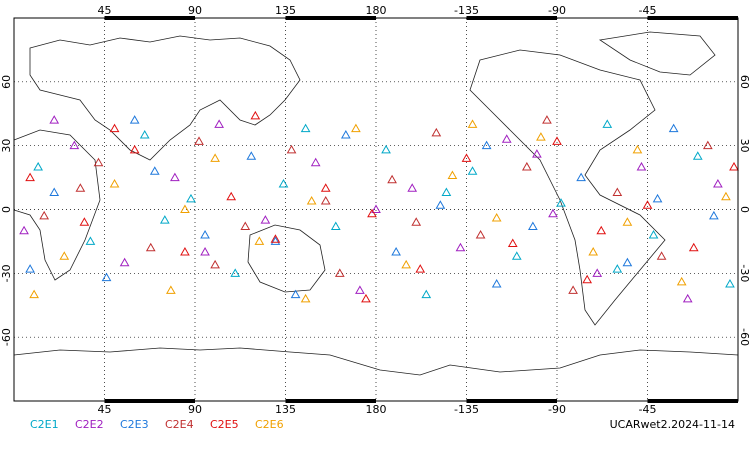 The width and height of the screenshot is (750, 454). What do you see at coordinates (195, 10) in the screenshot?
I see `x-tick-label: 90` at bounding box center [195, 10].